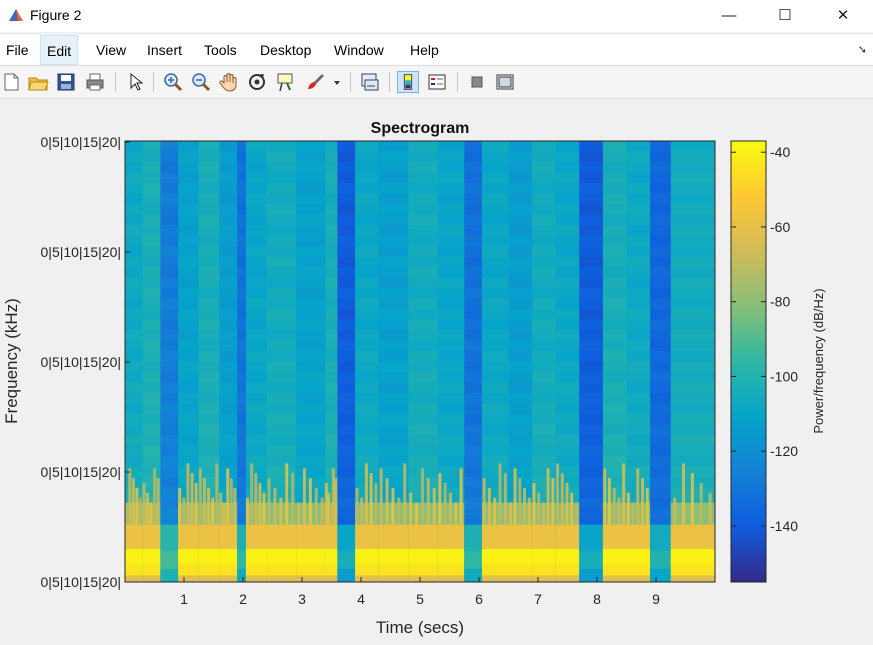 Image resolution: width=873 pixels, height=645 pixels. What do you see at coordinates (257, 82) in the screenshot?
I see `rotate-3d-icon` at bounding box center [257, 82].